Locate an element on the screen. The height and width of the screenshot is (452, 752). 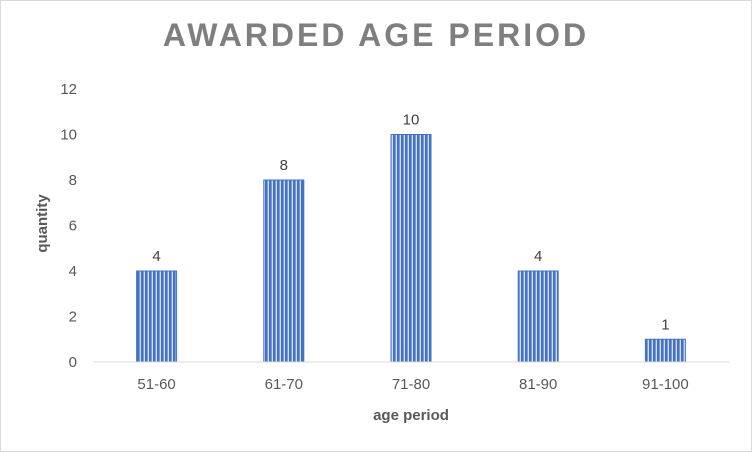
y-tick-label: 12 is located at coordinates (68, 89).